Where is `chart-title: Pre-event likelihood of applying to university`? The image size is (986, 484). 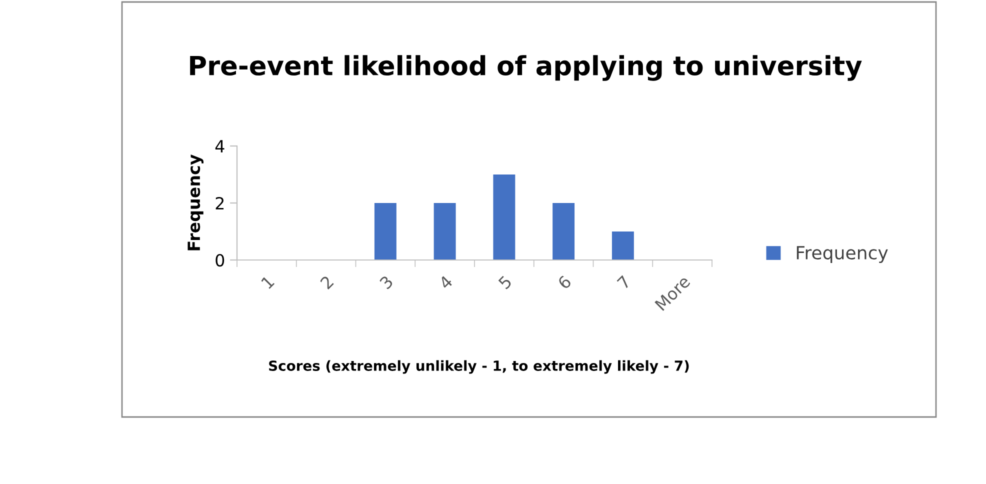
chart-title: Pre-event likelihood of applying to university is located at coordinates (526, 68).